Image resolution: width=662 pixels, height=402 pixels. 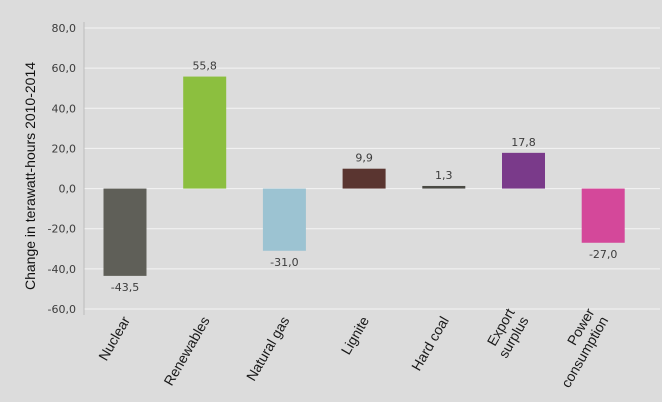 I want to click on category-label-line: Lignite, so click(x=355, y=335).